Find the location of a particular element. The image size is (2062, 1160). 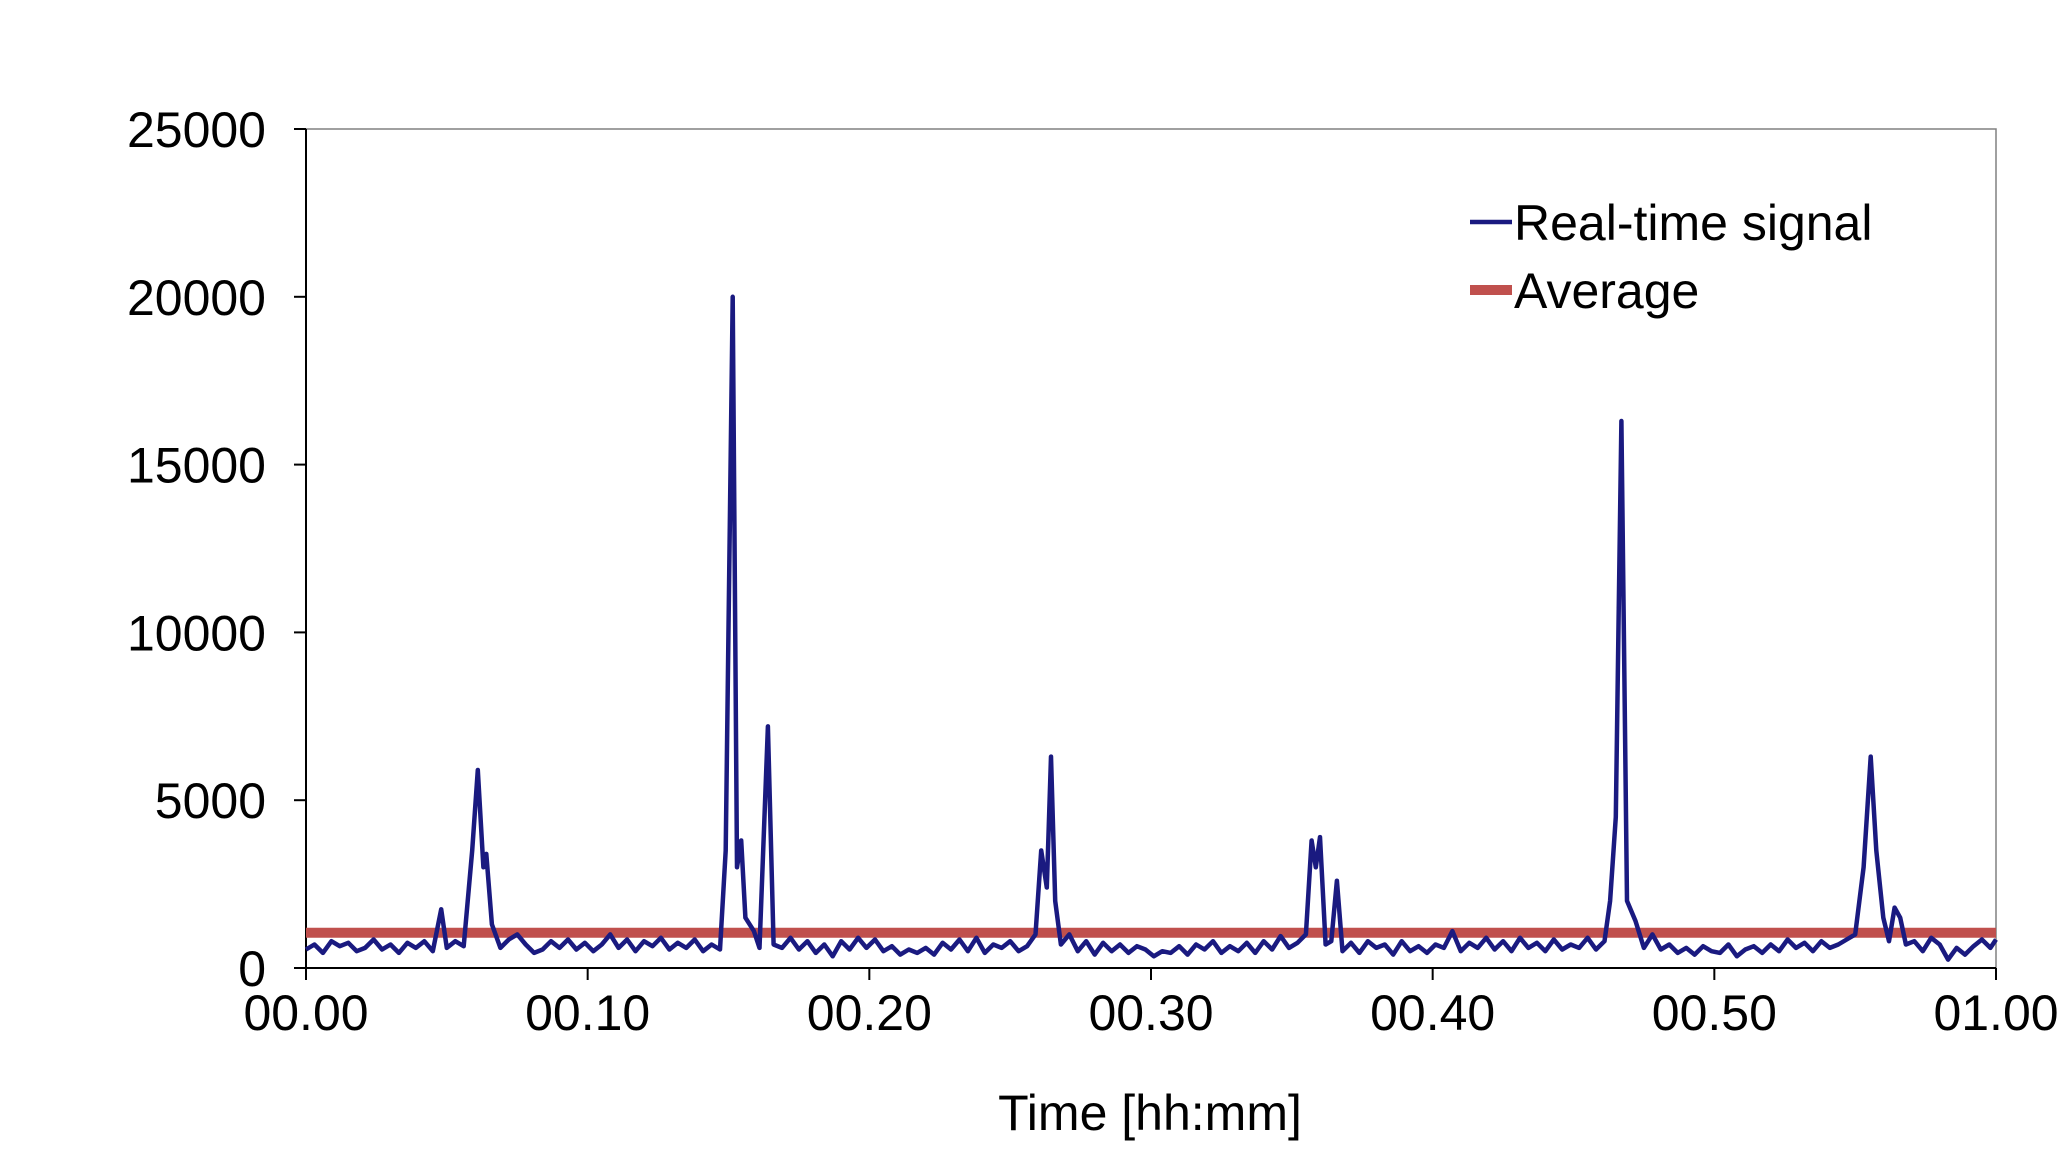

x-tick-label: 00.30 is located at coordinates (1150, 1013).